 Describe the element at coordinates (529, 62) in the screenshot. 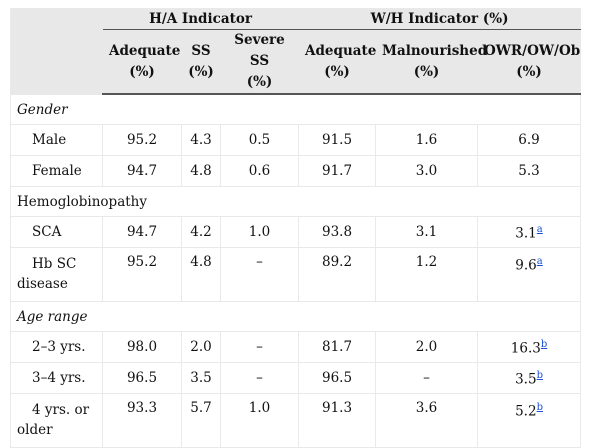

I see `col-owr-ow-ob: OWR/OW/Ob (%)` at that location.